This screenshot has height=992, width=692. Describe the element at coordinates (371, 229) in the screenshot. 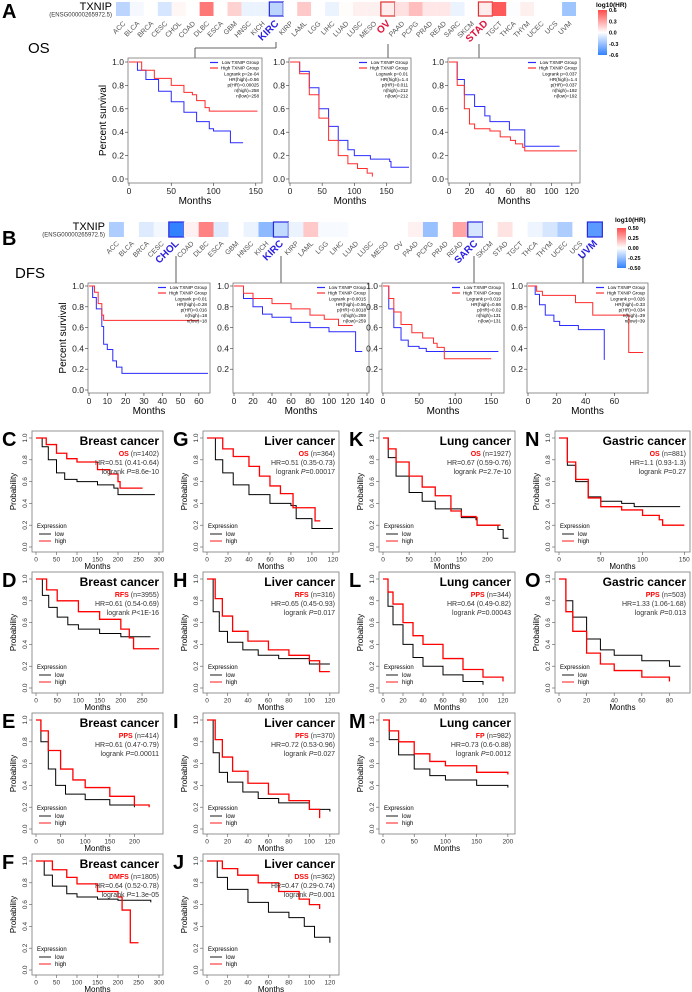

I see `heatmap-cell-lusc` at that location.